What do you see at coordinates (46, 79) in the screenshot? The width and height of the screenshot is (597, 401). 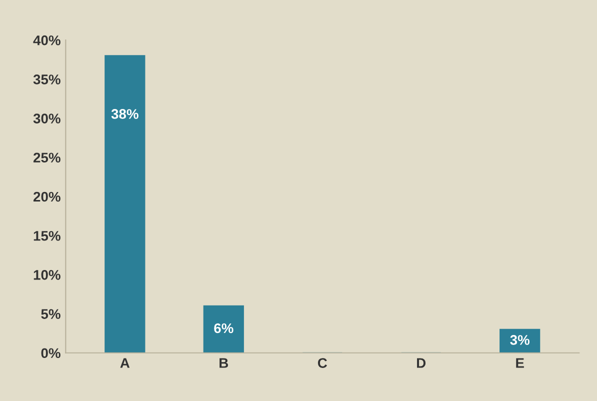 I see `y-tick-label: 35%` at bounding box center [46, 79].